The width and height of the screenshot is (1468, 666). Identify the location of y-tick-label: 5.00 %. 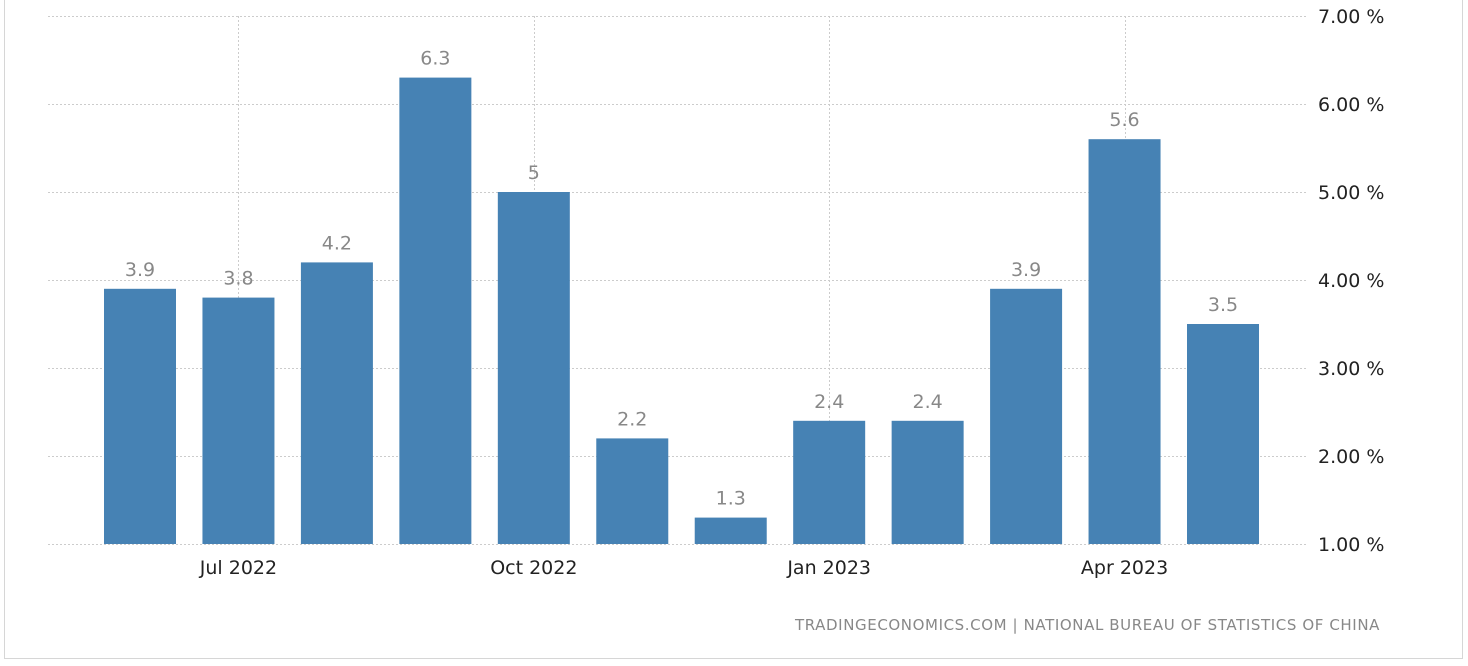
(1351, 193).